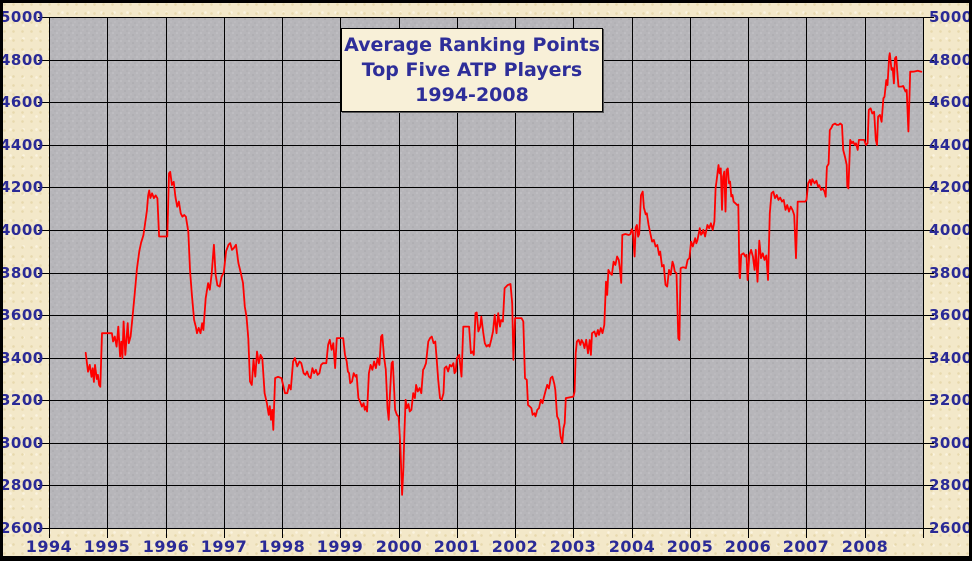 The height and width of the screenshot is (561, 972). What do you see at coordinates (340, 546) in the screenshot?
I see `x-axis-label: 1999` at bounding box center [340, 546].